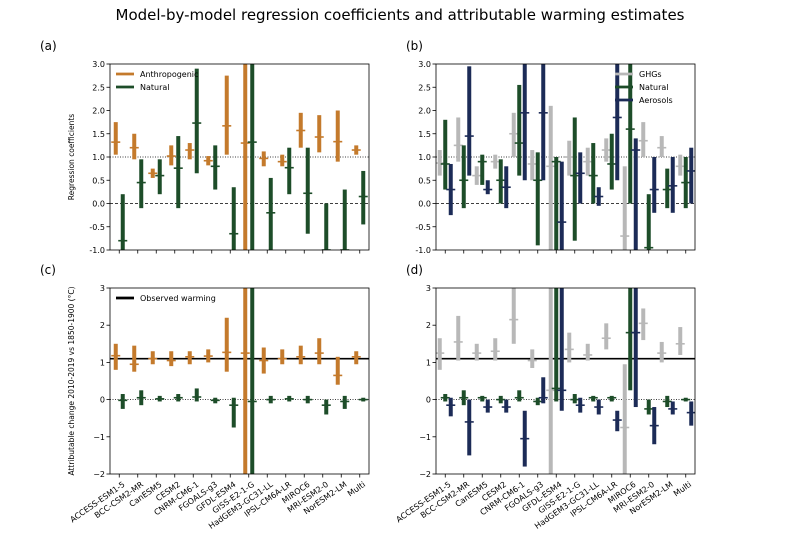 The height and width of the screenshot is (533, 800). I want to click on y-tick-label: 1.0, so click(98, 157).